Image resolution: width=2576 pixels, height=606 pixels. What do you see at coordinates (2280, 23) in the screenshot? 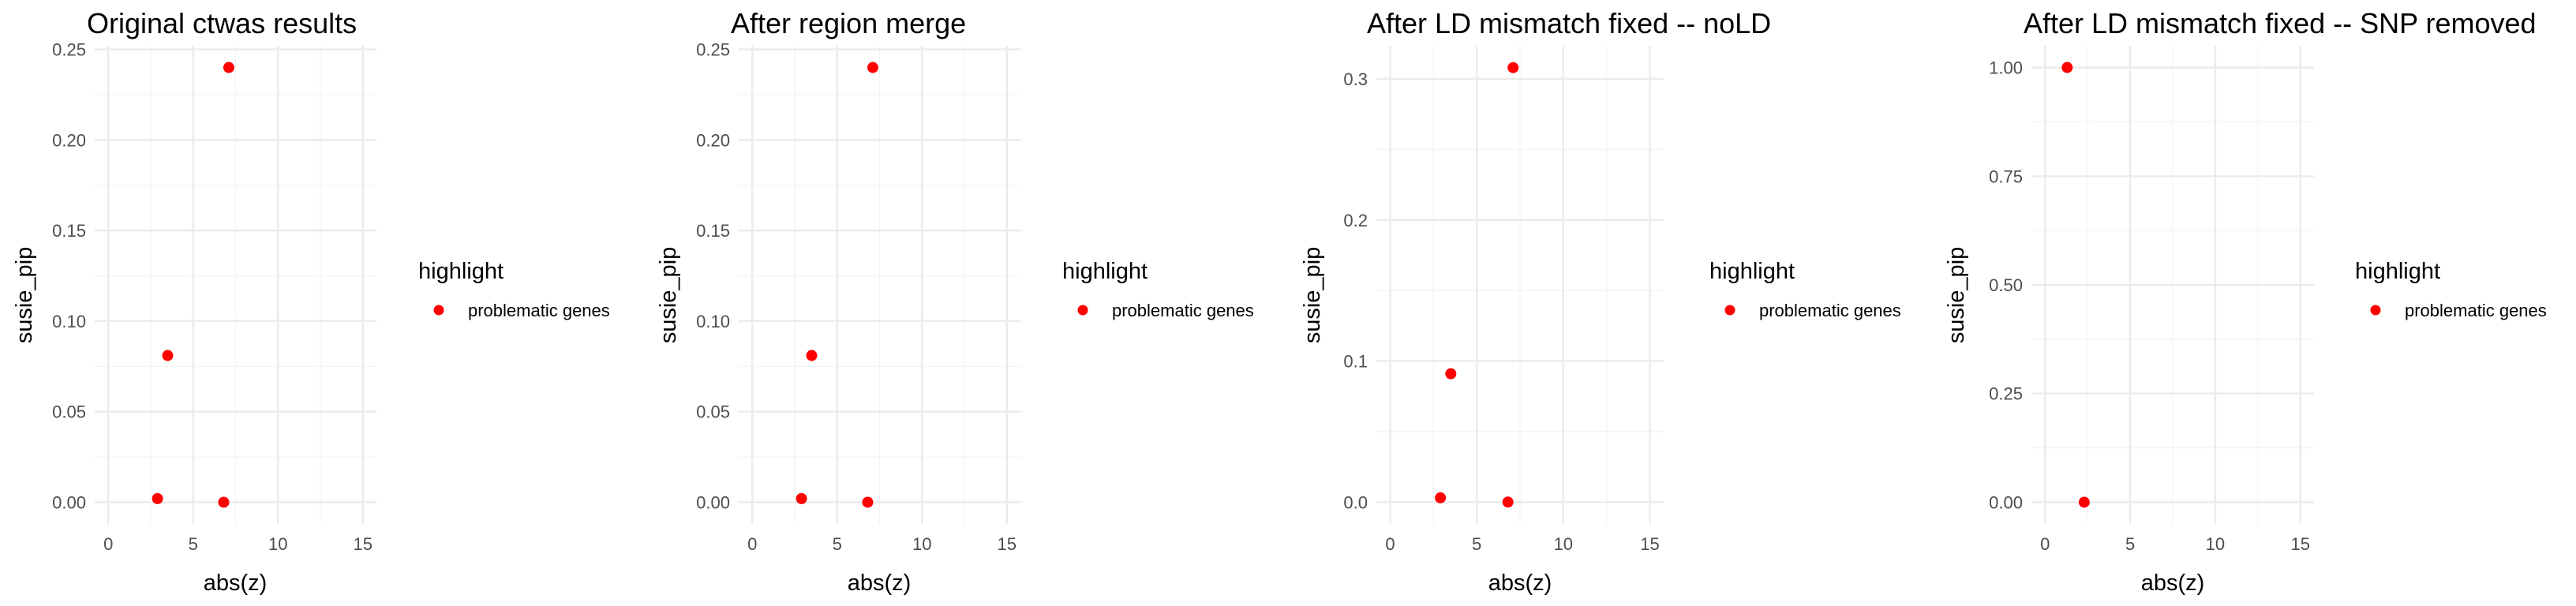
I see `chart-title: After LD mismatch fixed -- SNP removed` at bounding box center [2280, 23].